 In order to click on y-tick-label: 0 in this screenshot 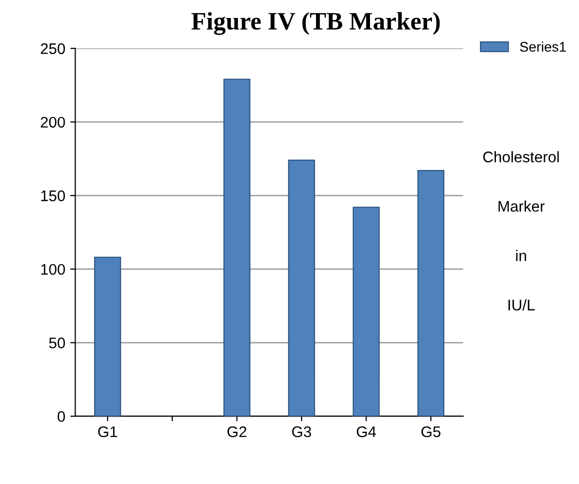, I will do `click(61, 416)`.